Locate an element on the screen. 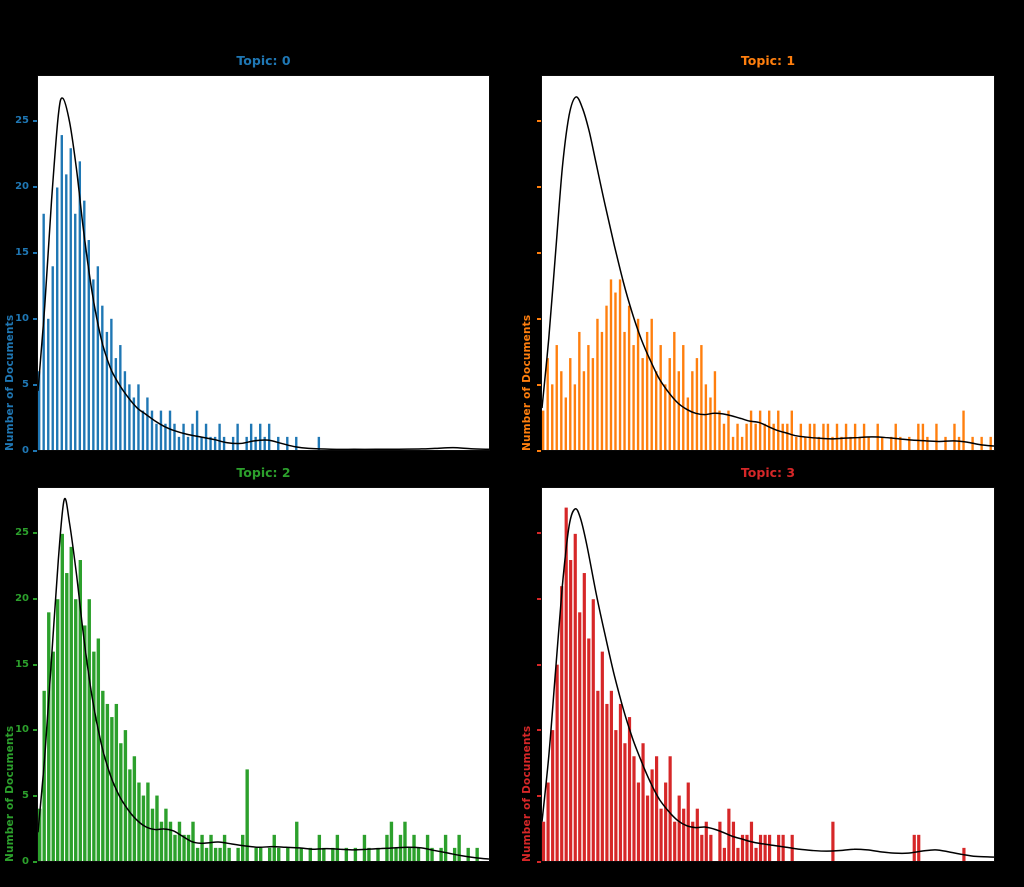  subplot-title: Topic: 3 is located at coordinates (768, 472).